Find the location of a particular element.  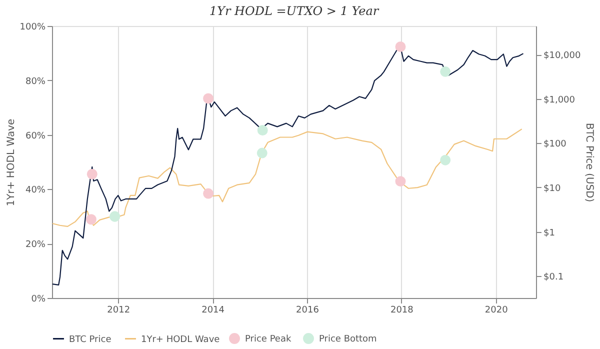

legend-label: Price Bottom is located at coordinates (348, 339).